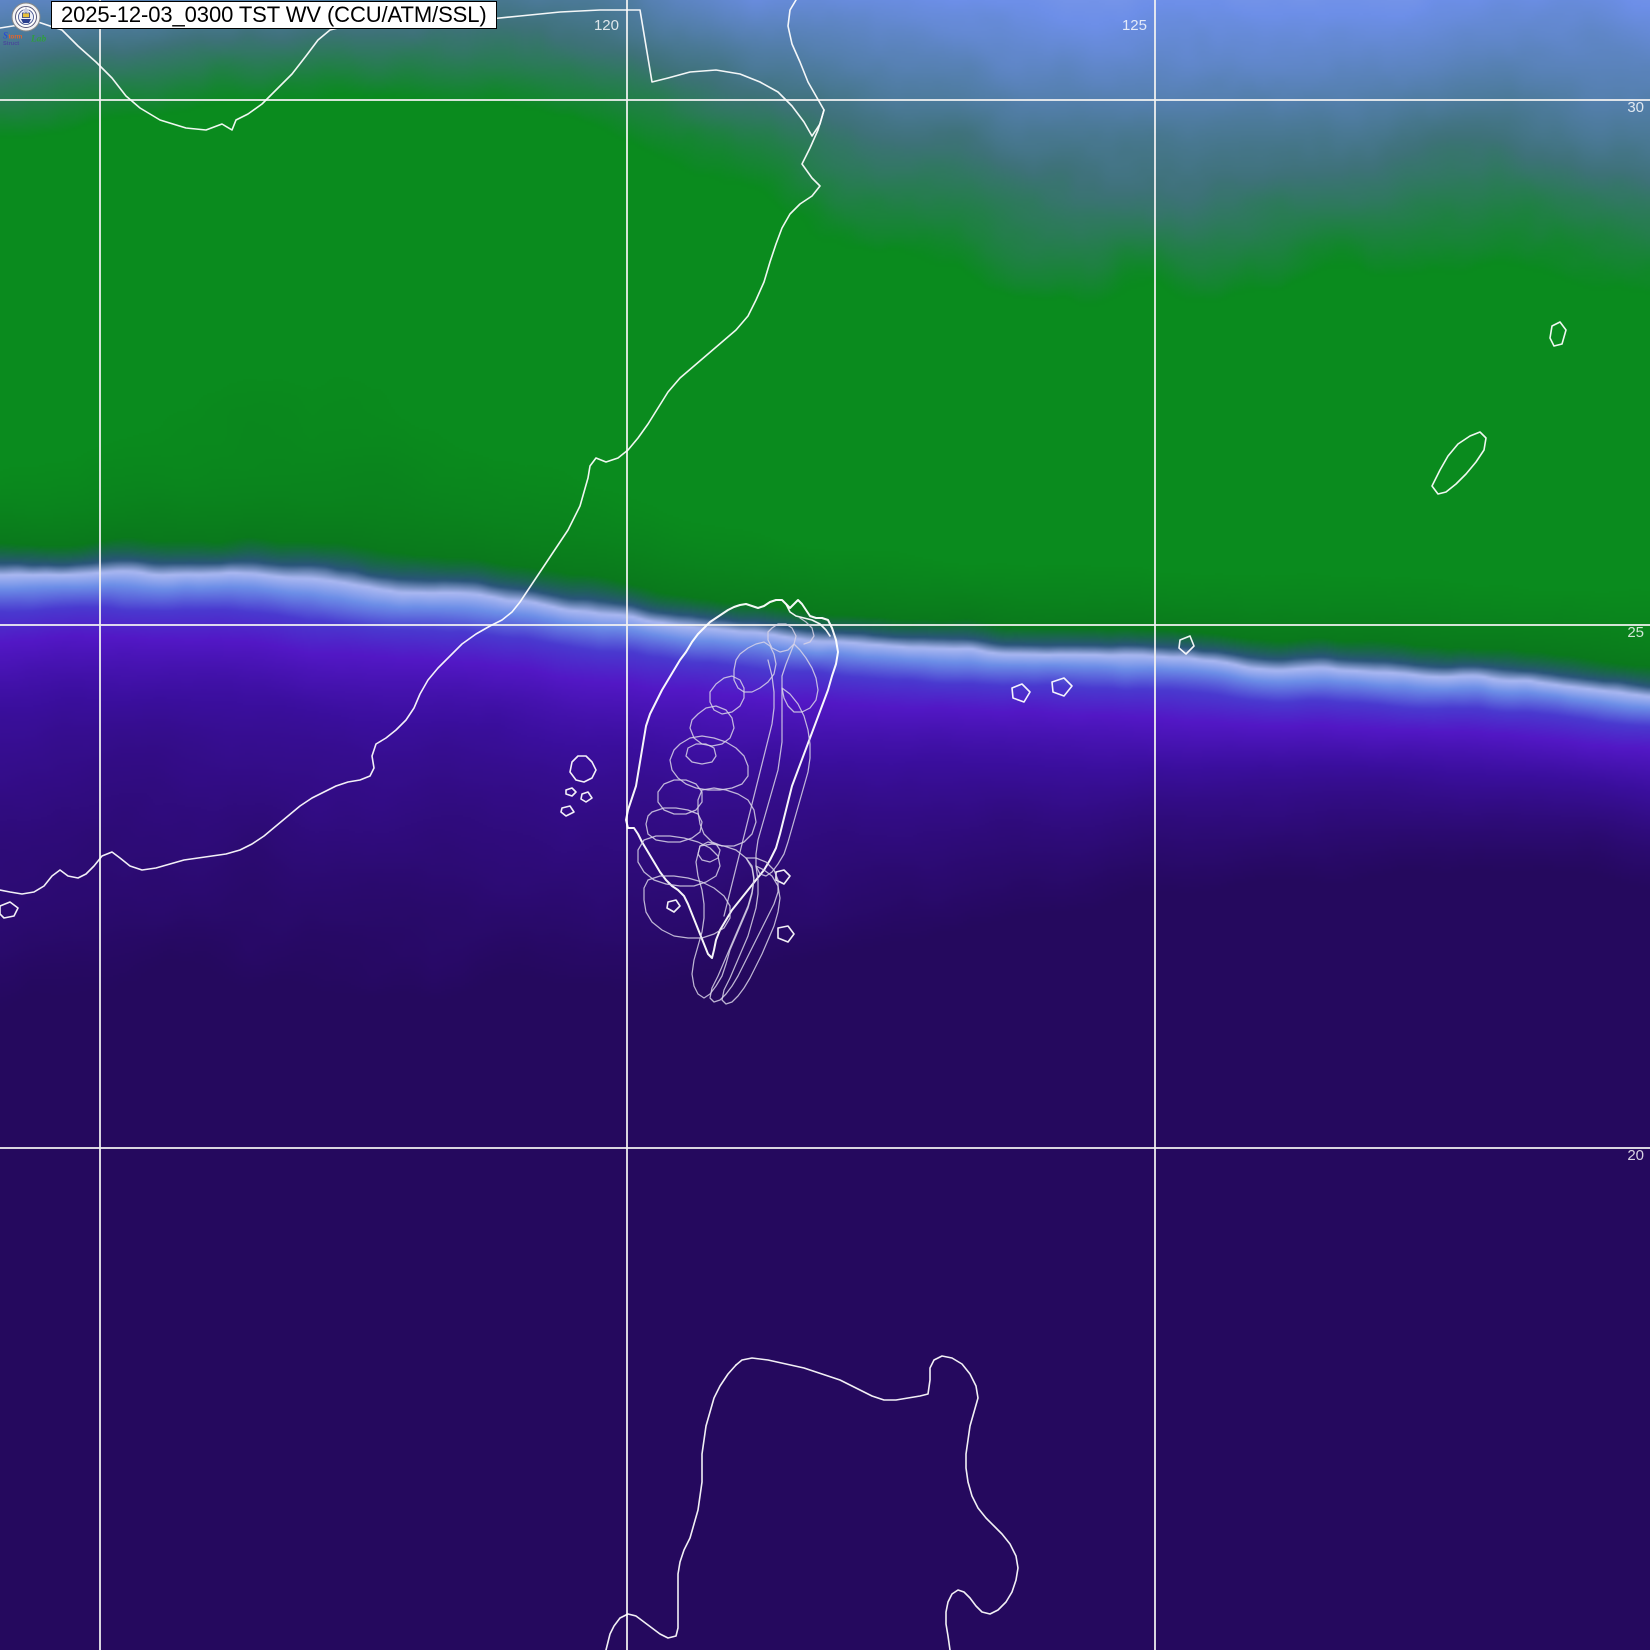  I want to click on product-title-plate: 2025-12-03_0300 TST WV (CCU/ATM/SSL), so click(274, 15).